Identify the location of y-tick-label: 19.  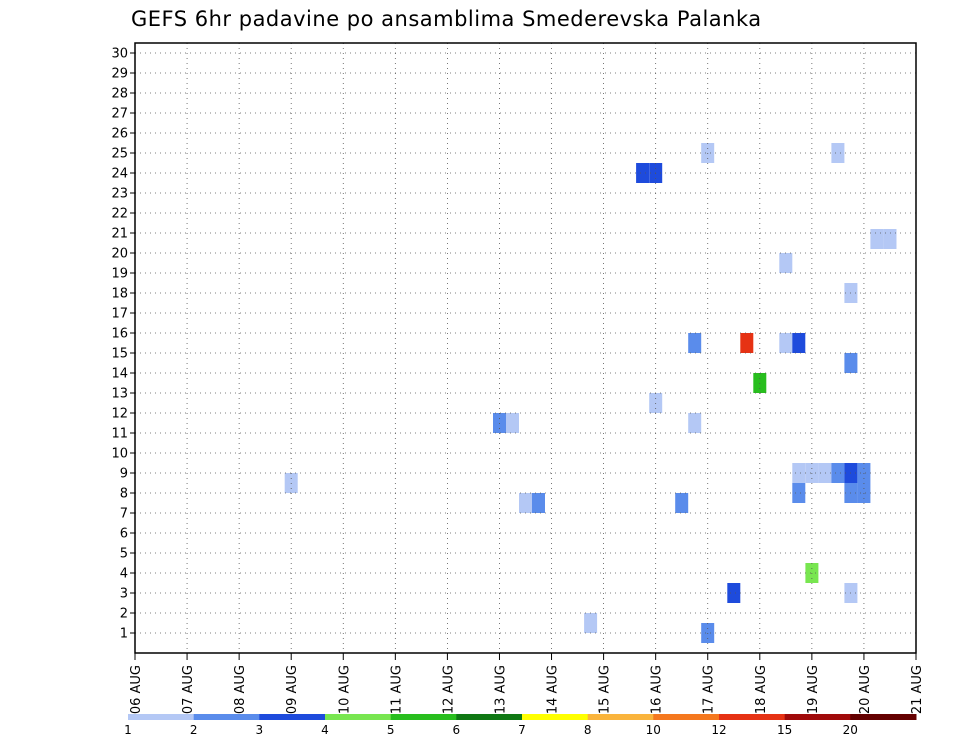
(119, 274).